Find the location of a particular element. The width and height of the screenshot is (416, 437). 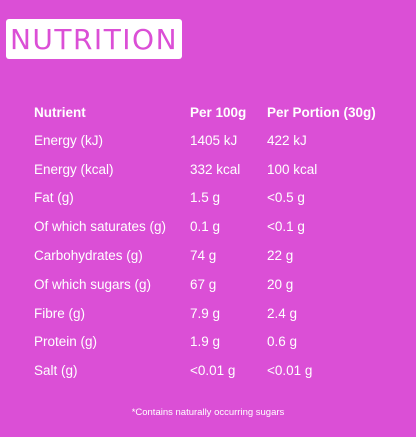

nutrient-cell: Energy (kcal) is located at coordinates (74, 169).